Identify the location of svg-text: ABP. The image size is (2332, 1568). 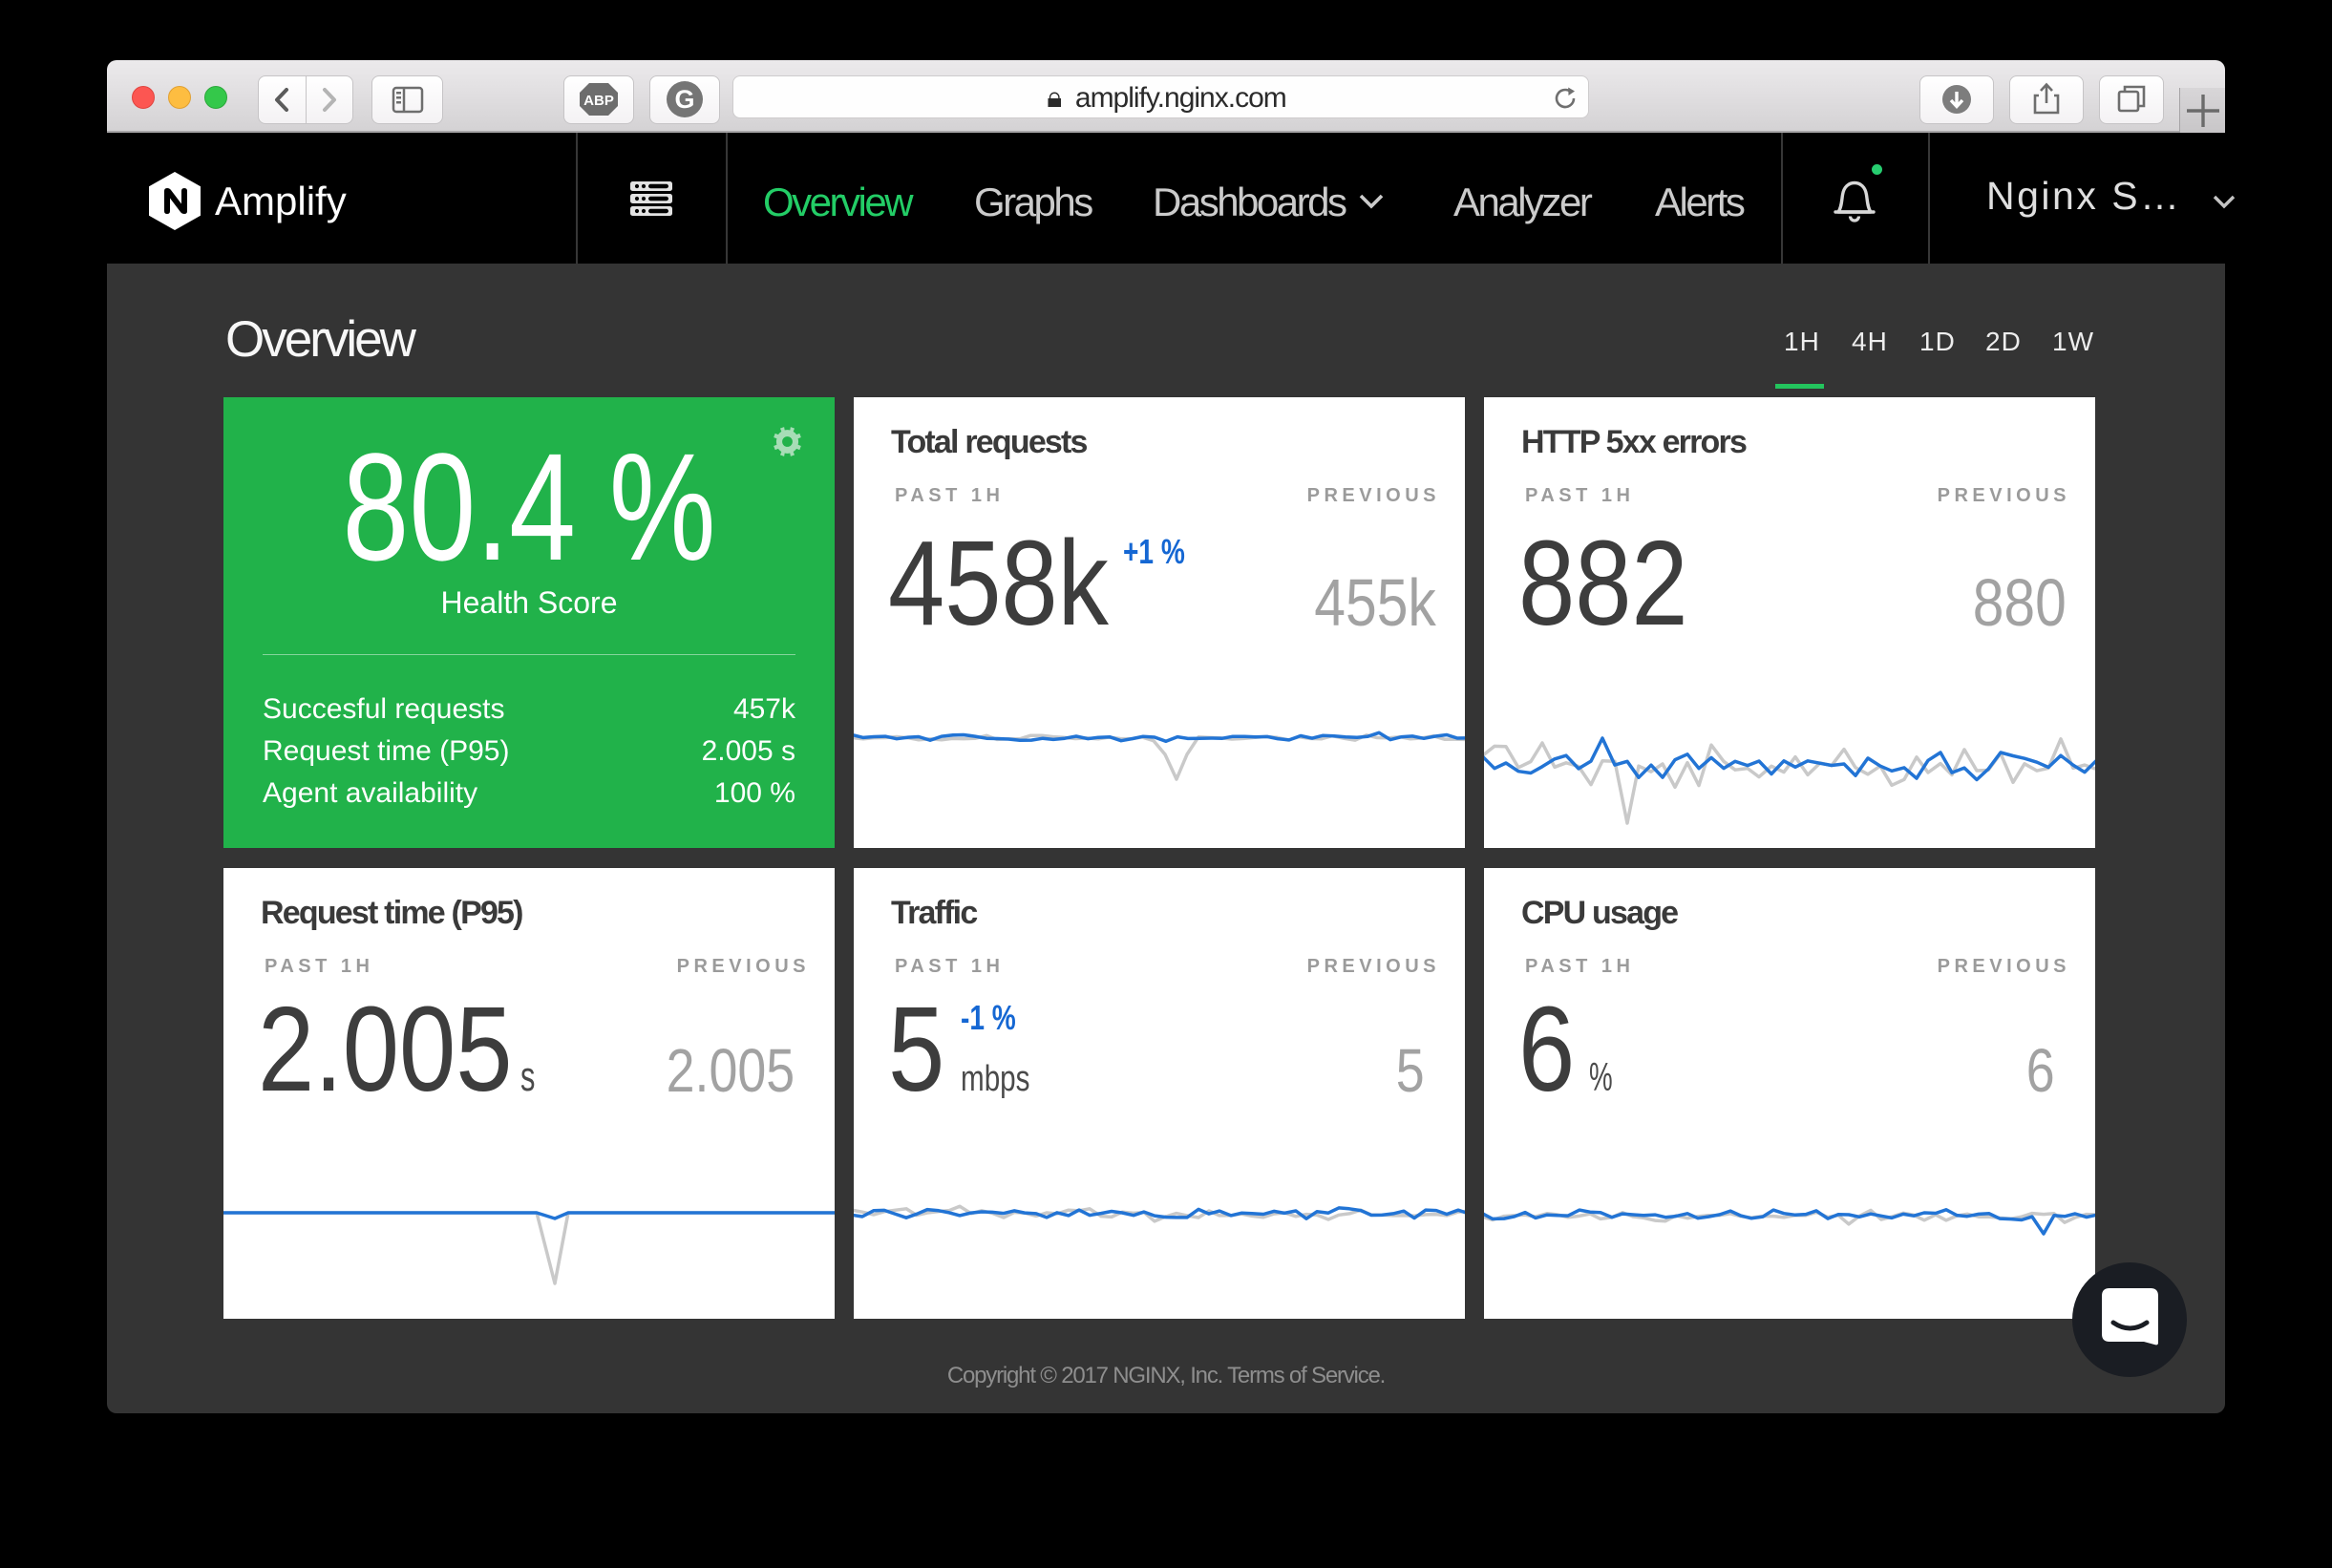
(599, 101).